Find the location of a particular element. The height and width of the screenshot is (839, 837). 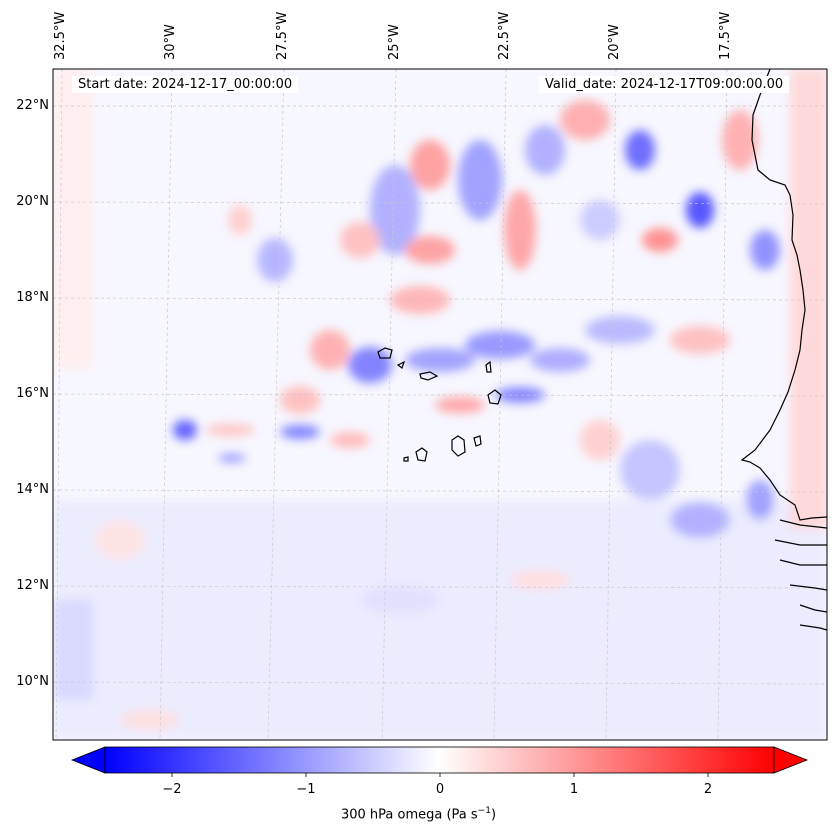

lat-label: 22°N is located at coordinates (32, 105).